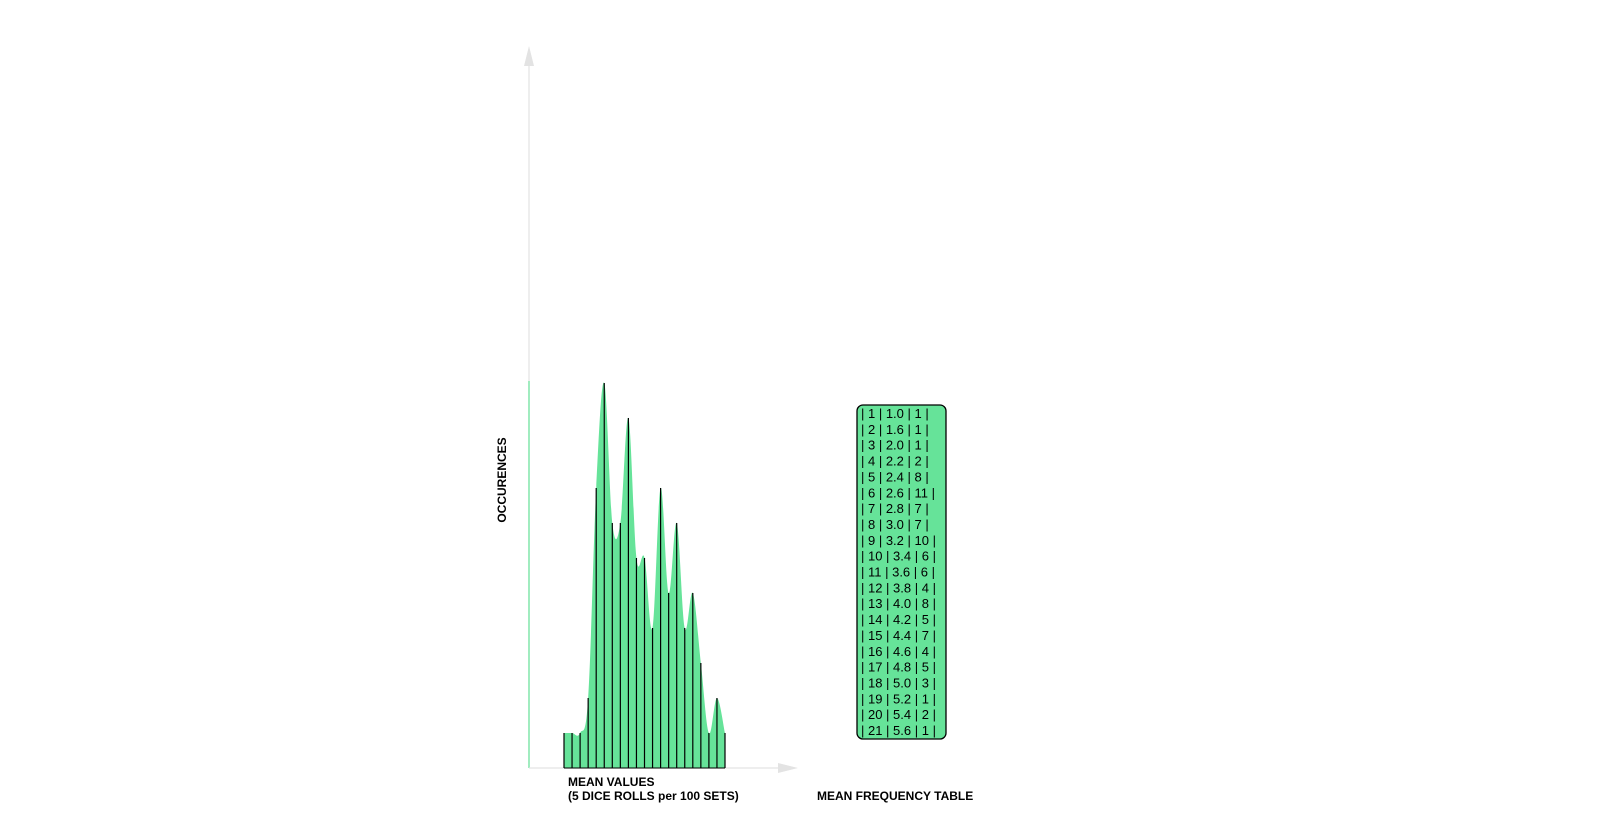 This screenshot has width=1598, height=839. What do you see at coordinates (898, 682) in the screenshot?
I see `table-row: | 18 | 5.0 | 3 |` at bounding box center [898, 682].